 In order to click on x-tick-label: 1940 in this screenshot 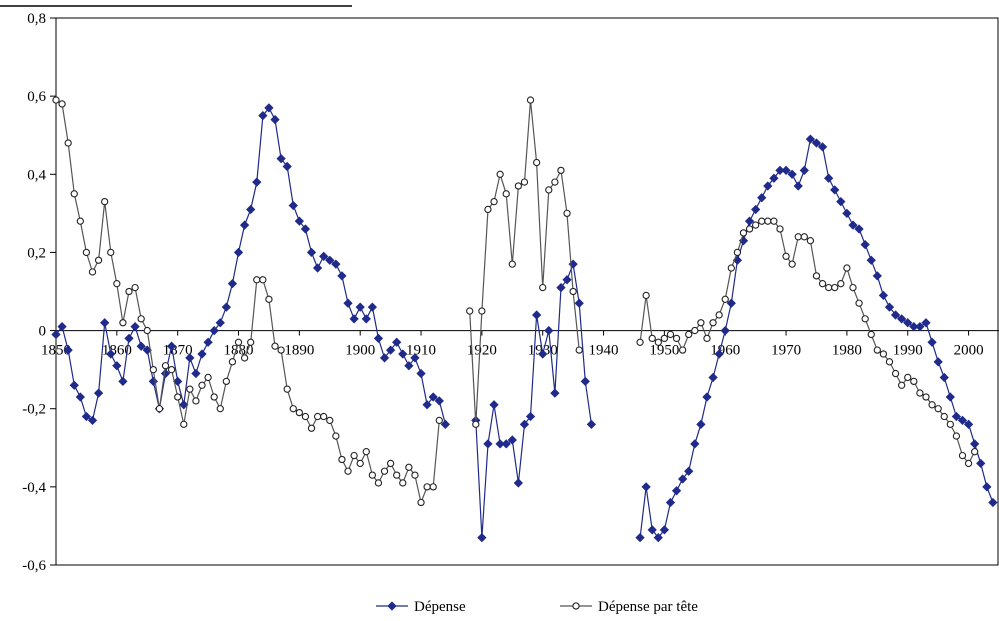, I will do `click(604, 351)`.